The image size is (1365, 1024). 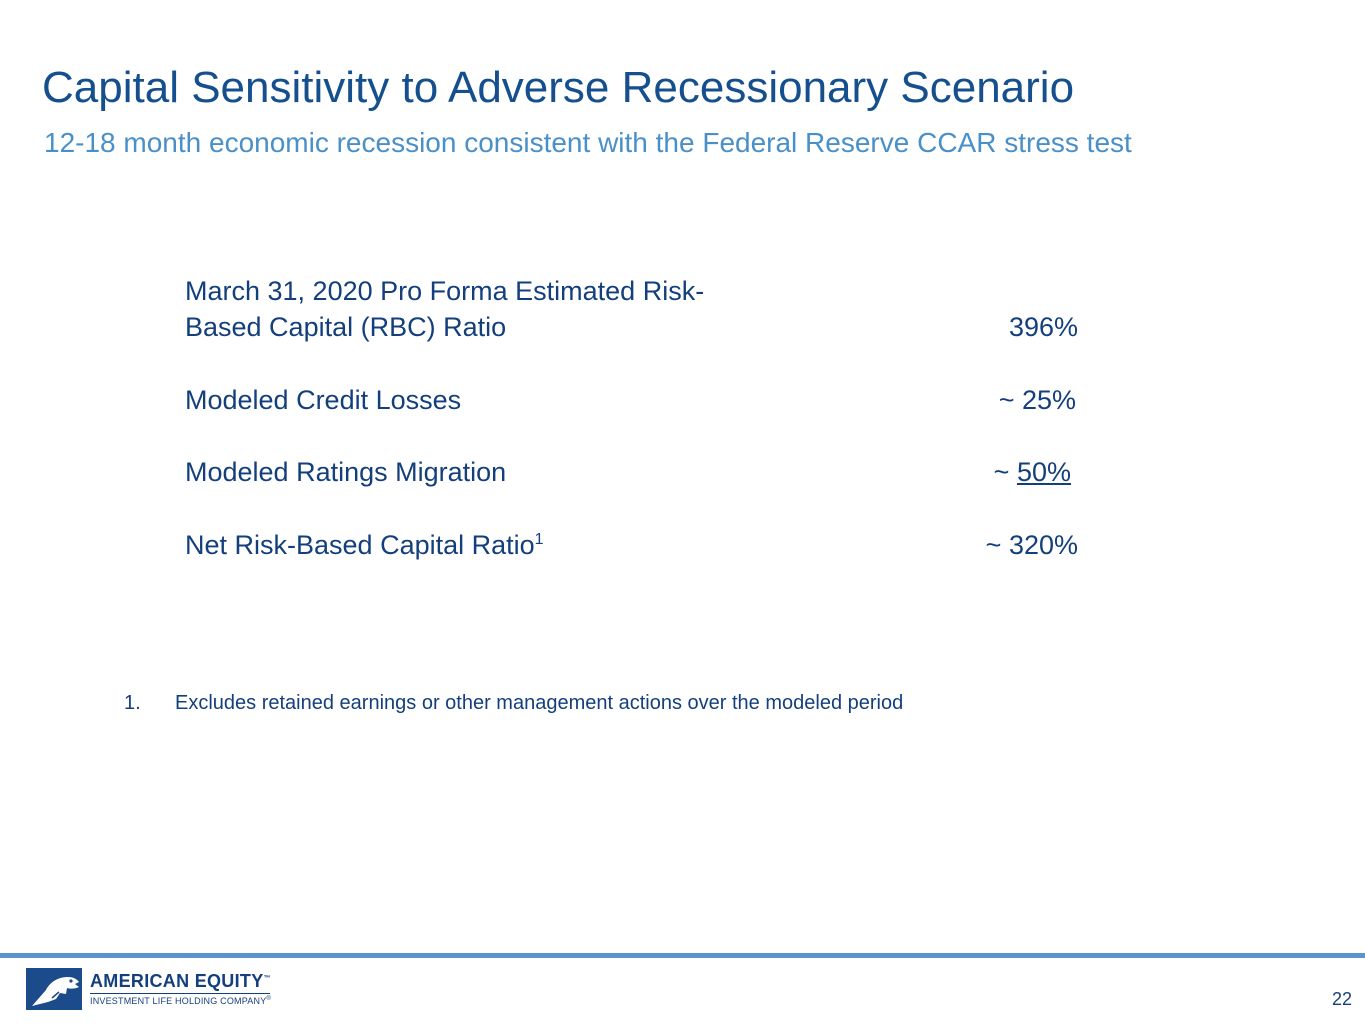 I want to click on net-rbc-ratio-label-text: Net Risk-Based Capital Ratio, so click(x=360, y=545).